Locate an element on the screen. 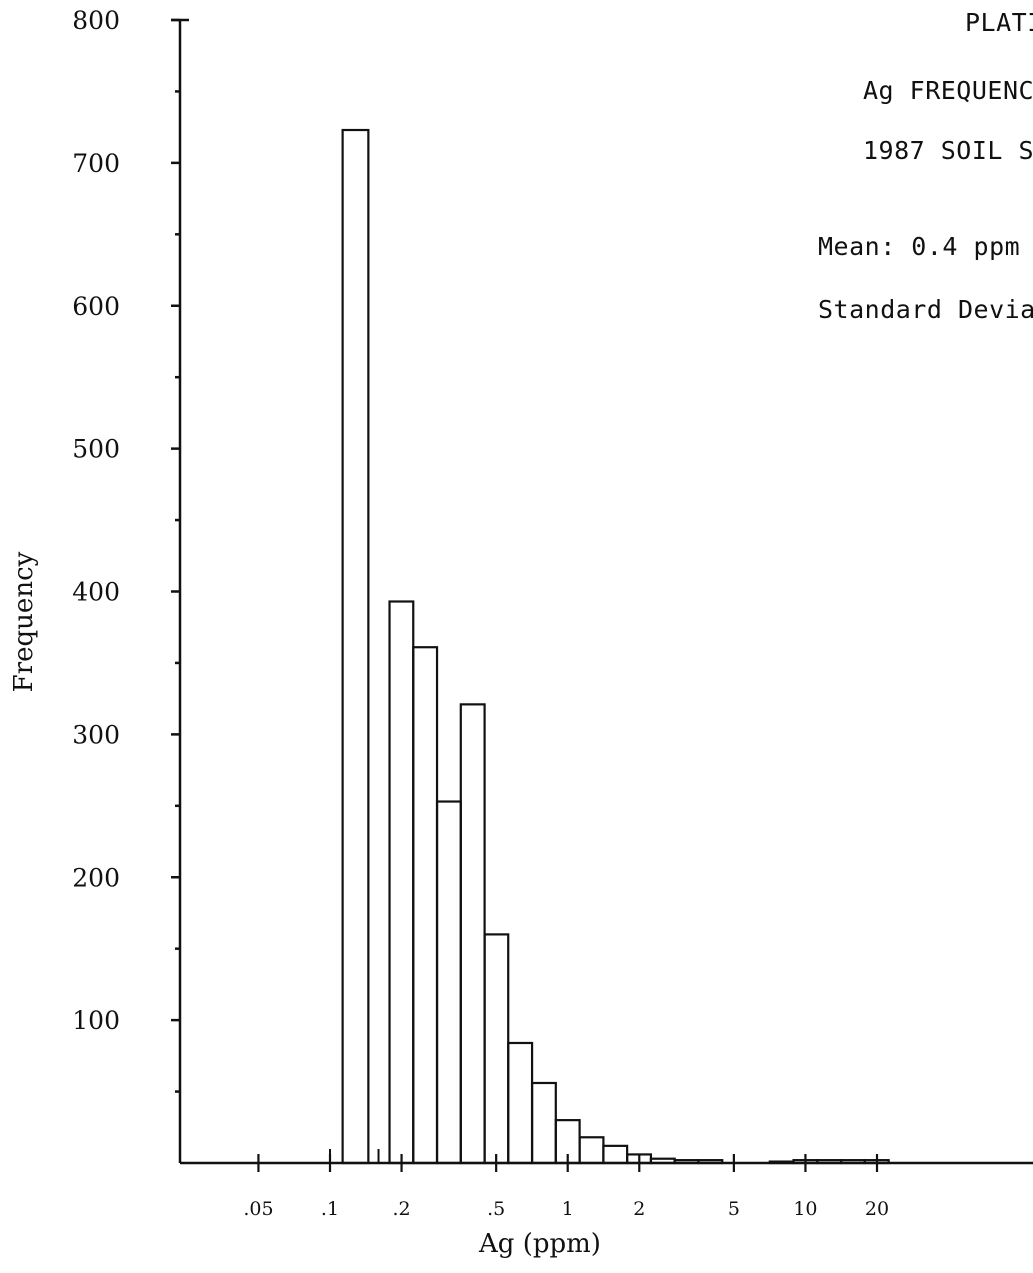  y-tick-label: 800 is located at coordinates (96, 20).